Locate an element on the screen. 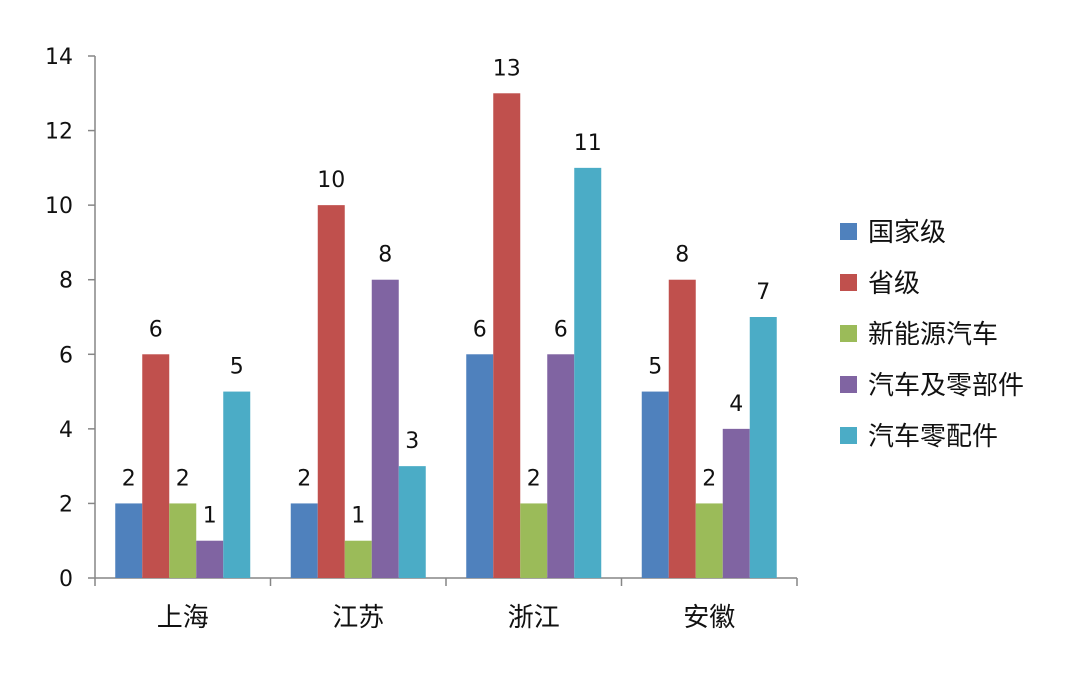 This screenshot has height=680, width=1080. x-category-label: 上海 is located at coordinates (183, 618).